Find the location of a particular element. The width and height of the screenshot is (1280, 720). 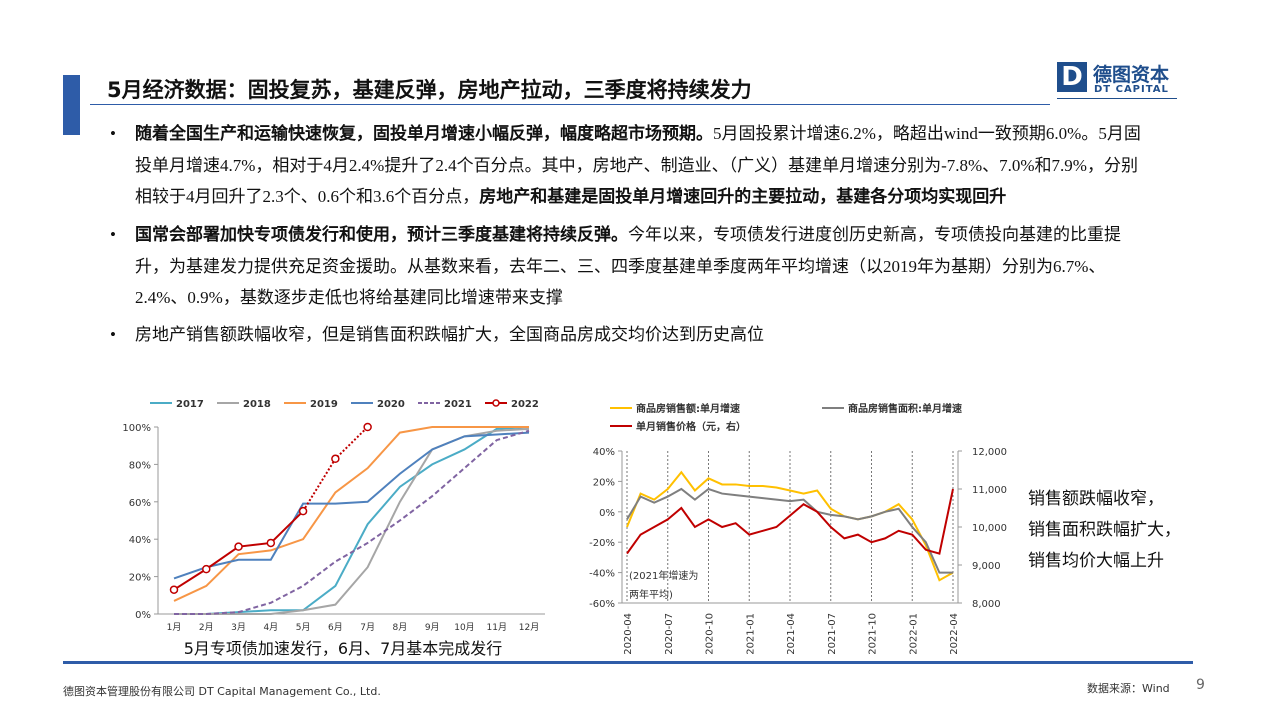

x-tick-label: 6月 is located at coordinates (335, 627).